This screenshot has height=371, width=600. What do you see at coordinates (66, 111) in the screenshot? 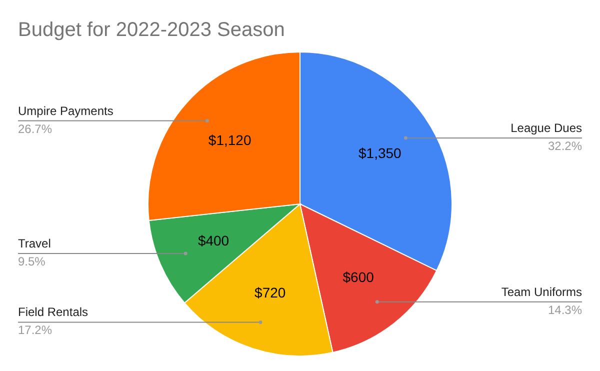
I see `slice-label: Umpire Payments` at bounding box center [66, 111].